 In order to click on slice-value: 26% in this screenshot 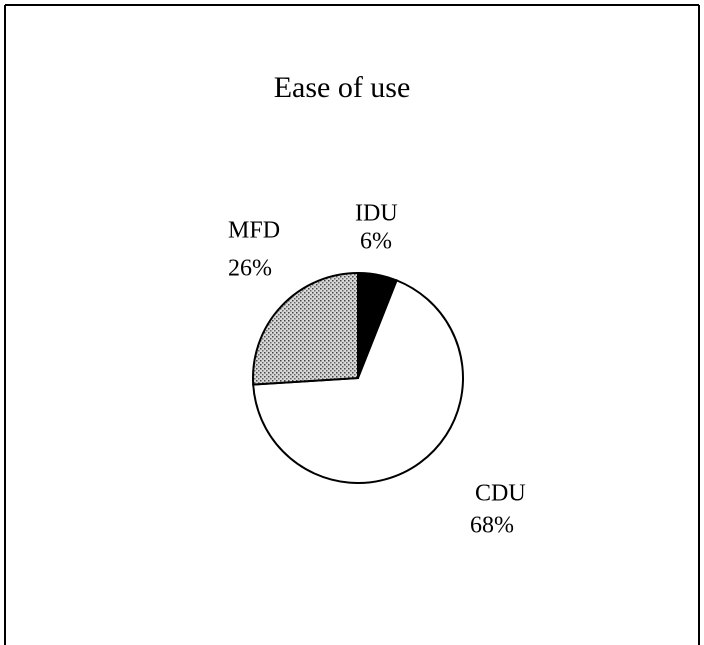, I will do `click(250, 269)`.